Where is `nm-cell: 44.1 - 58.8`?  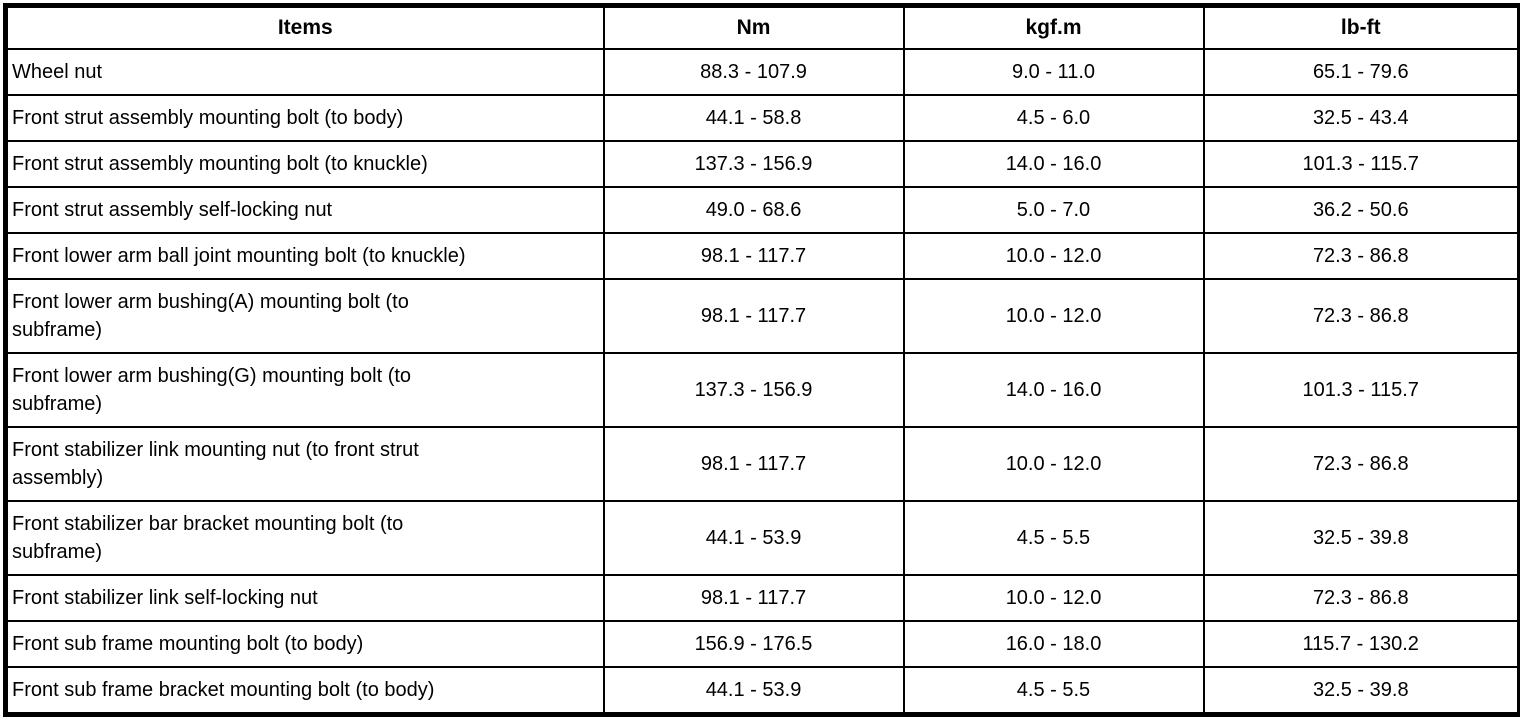
nm-cell: 44.1 - 58.8 is located at coordinates (753, 118).